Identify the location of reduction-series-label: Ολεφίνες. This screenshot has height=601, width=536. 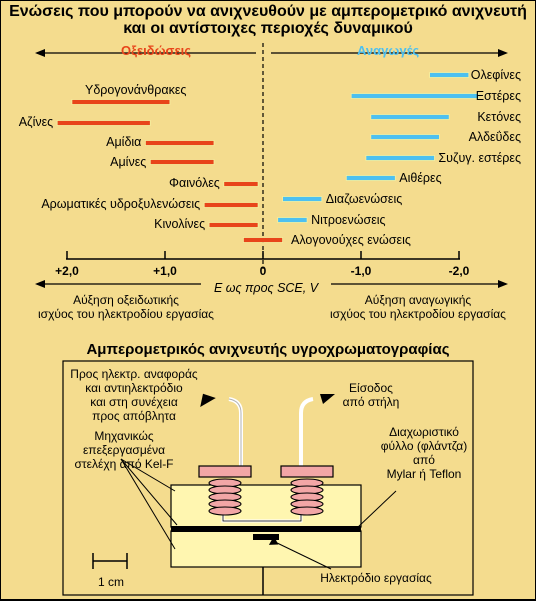
(495, 75).